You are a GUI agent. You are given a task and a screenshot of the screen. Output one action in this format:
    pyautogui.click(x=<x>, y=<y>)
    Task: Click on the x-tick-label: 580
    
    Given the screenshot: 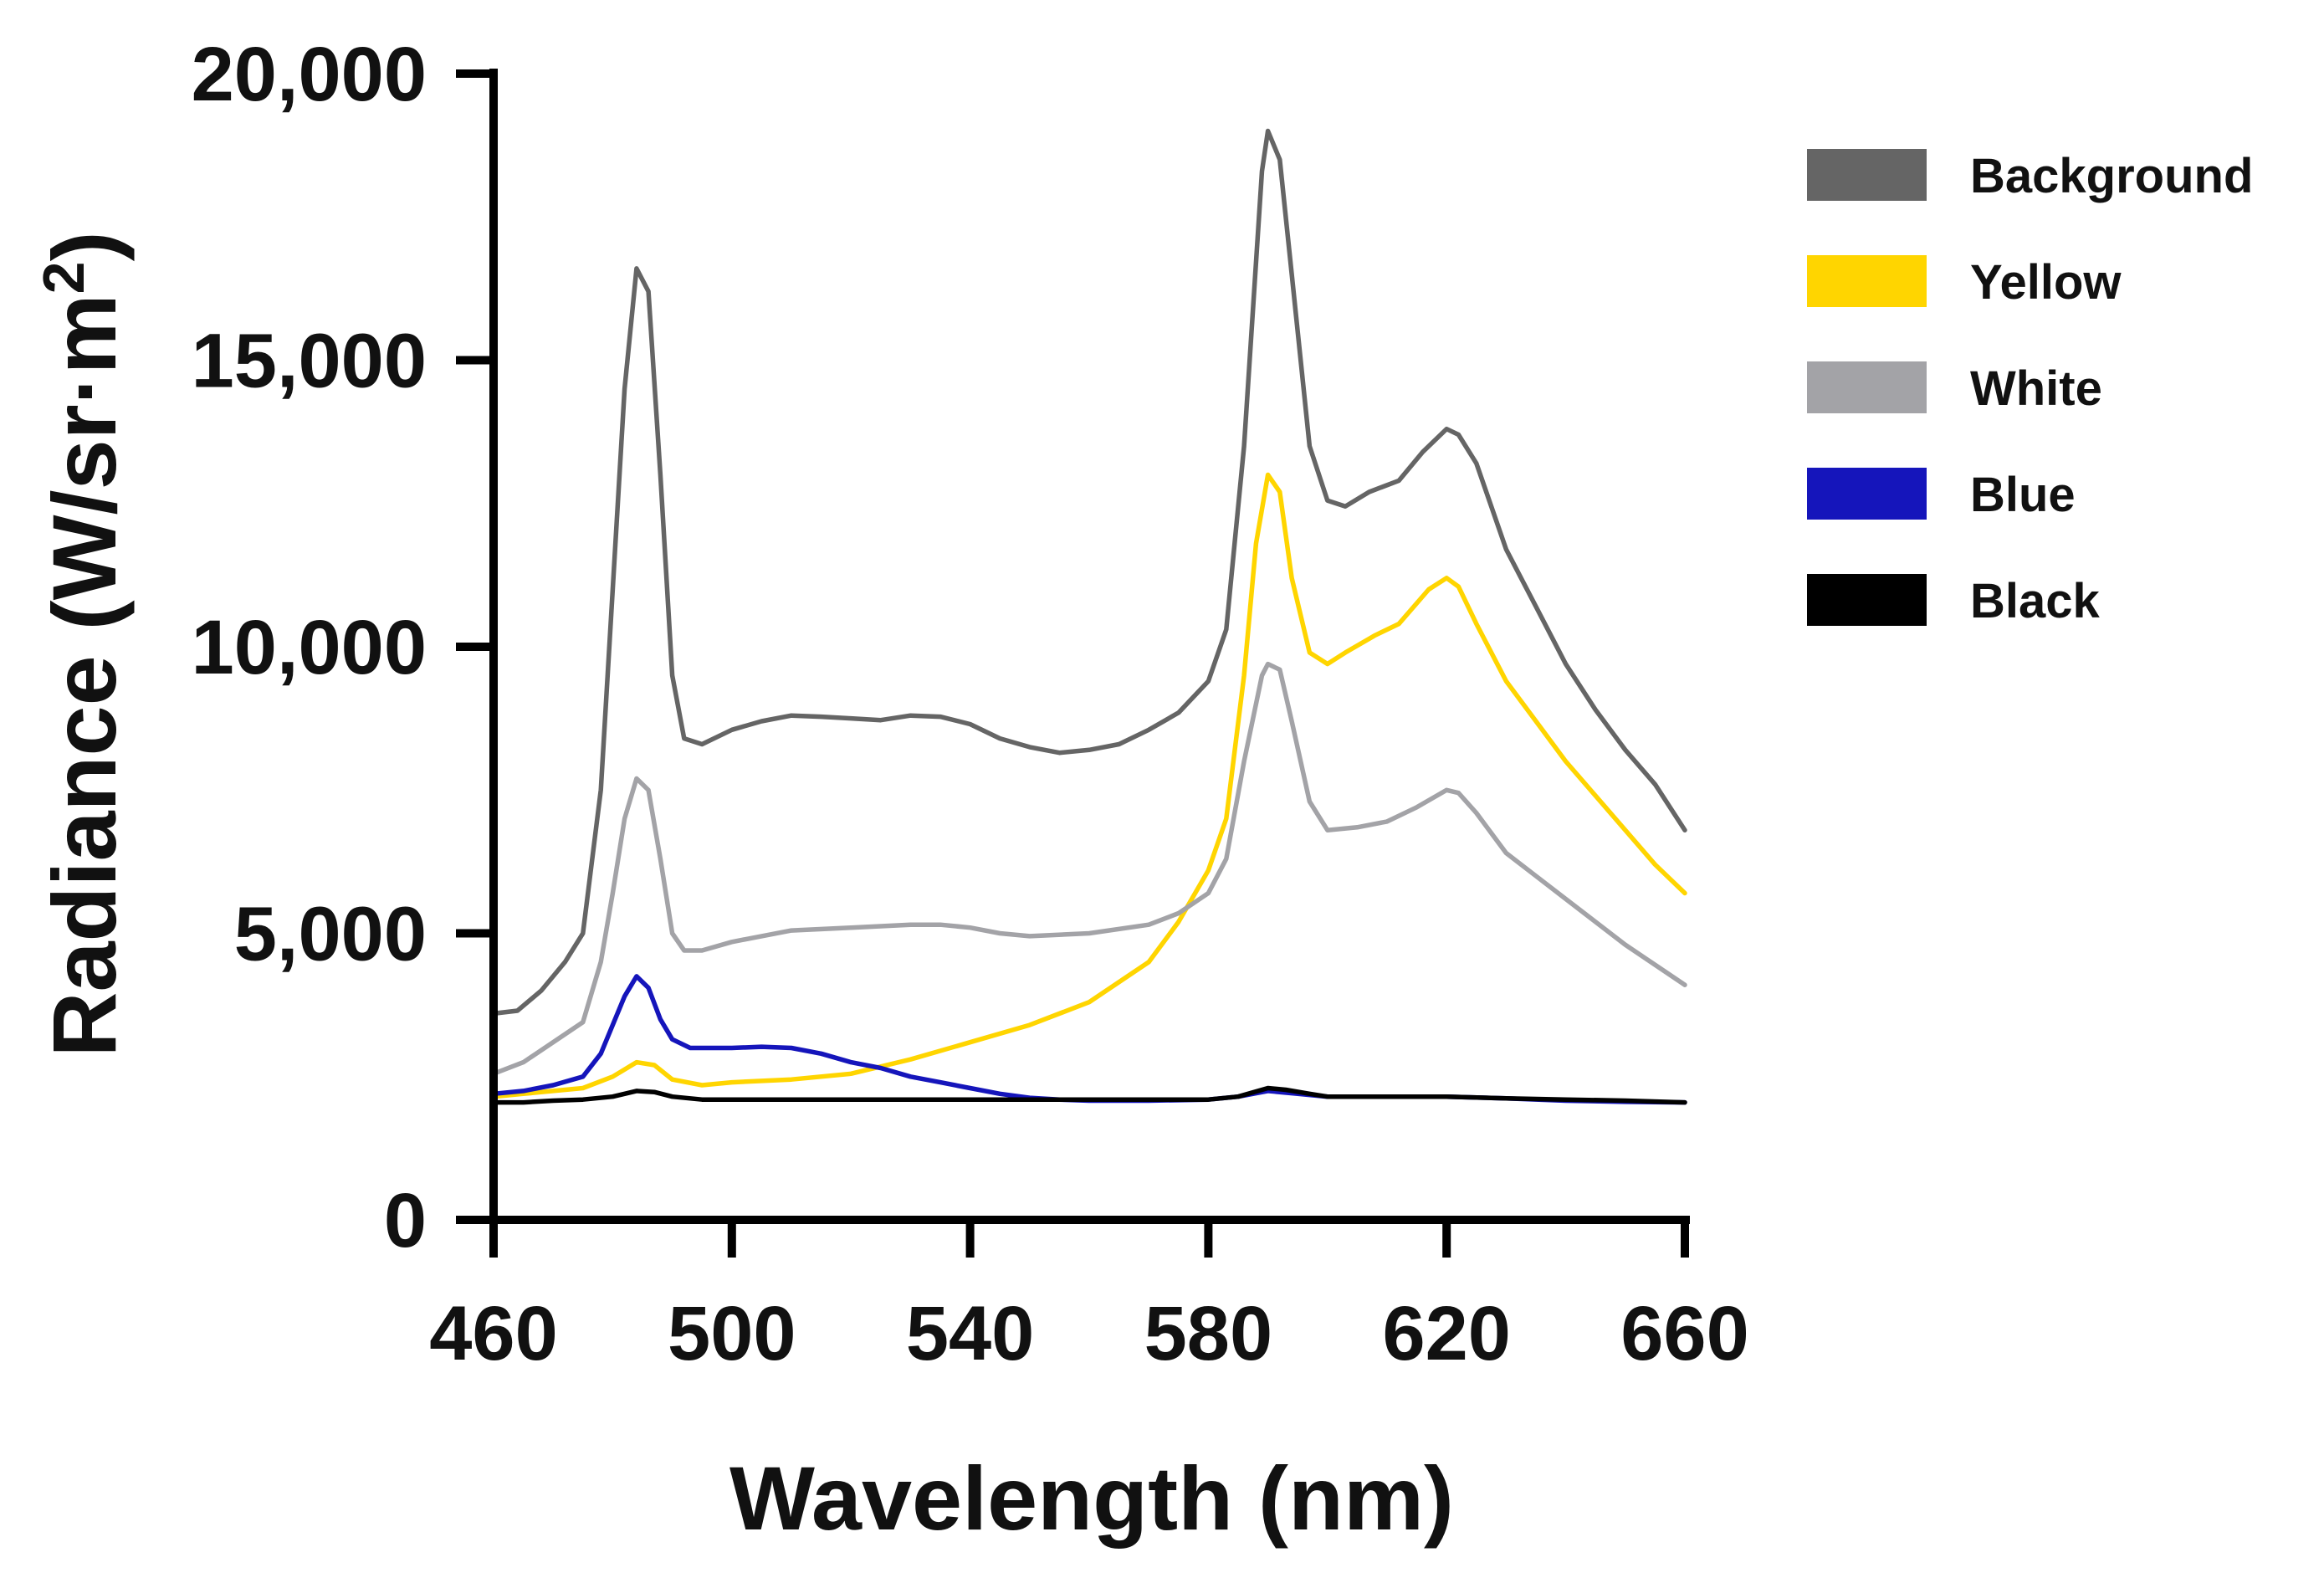 What is the action you would take?
    pyautogui.click(x=1209, y=1333)
    